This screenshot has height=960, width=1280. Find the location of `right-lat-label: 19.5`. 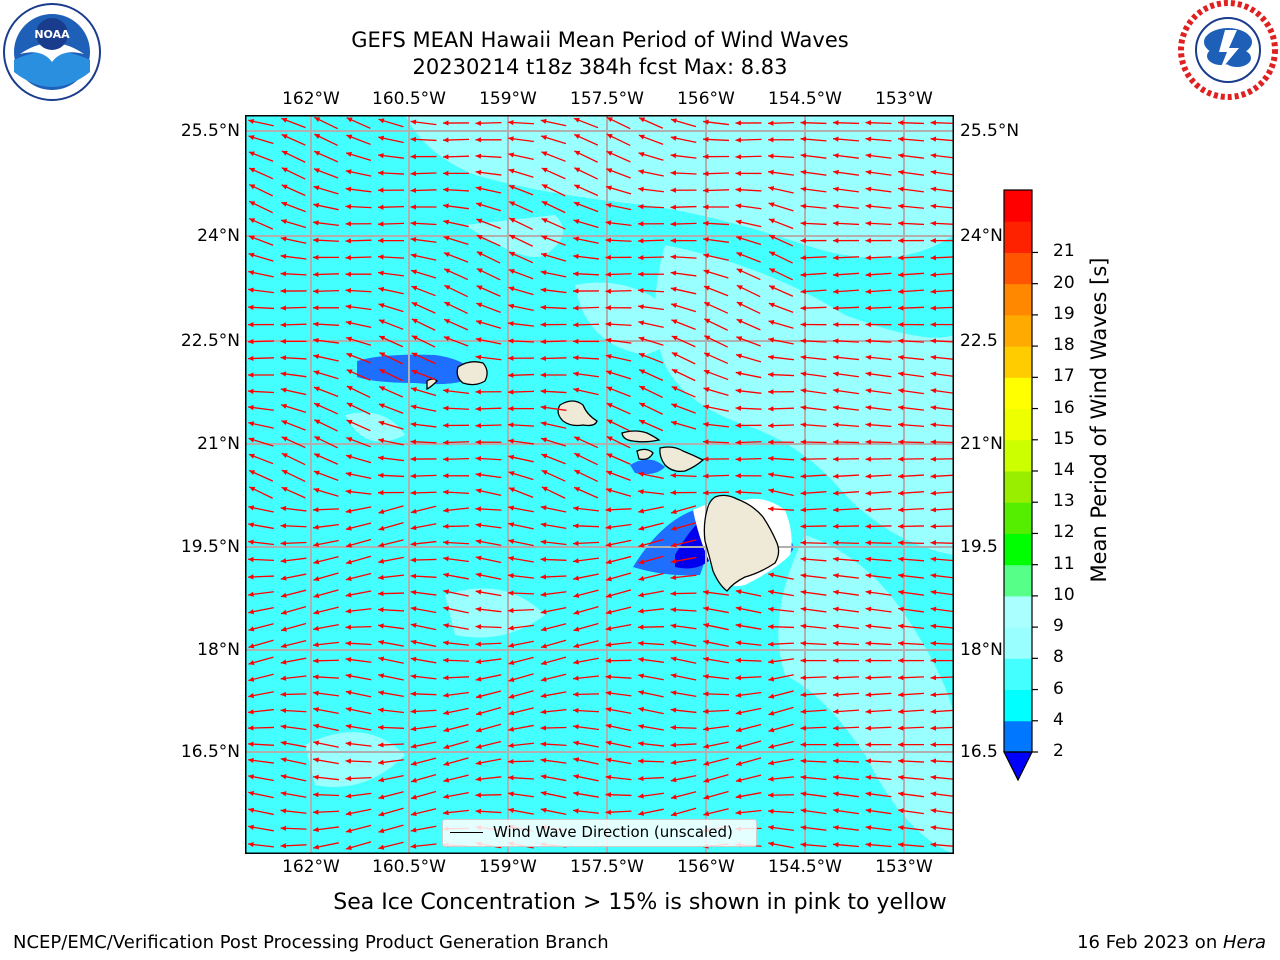

right-lat-label: 19.5 is located at coordinates (979, 547).